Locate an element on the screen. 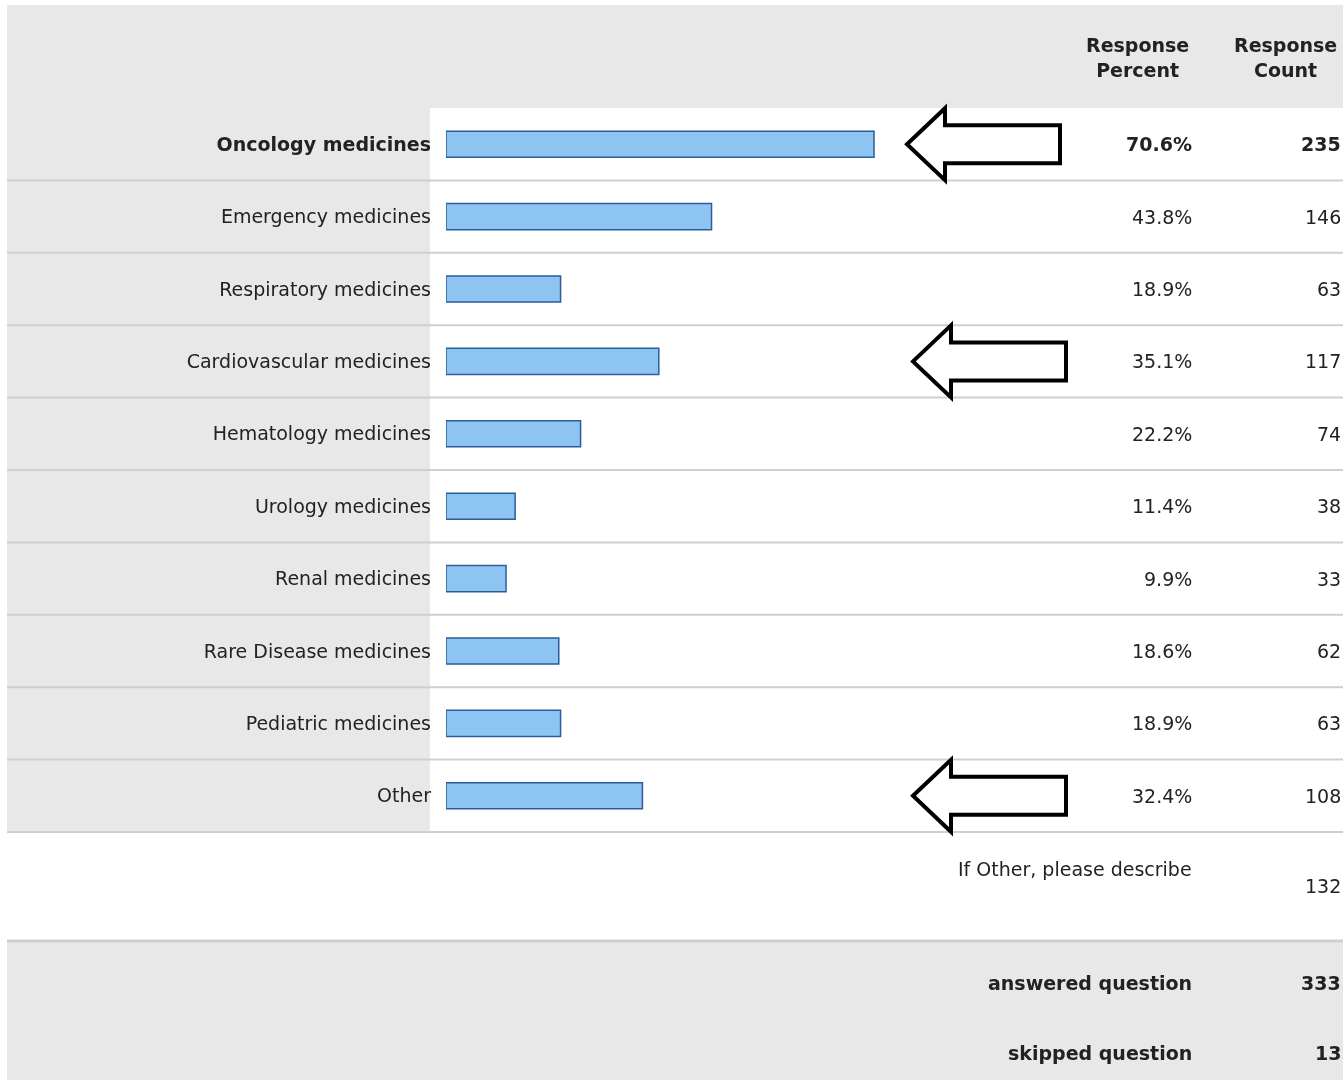 Image resolution: width=1343 pixels, height=1080 pixels. text: 146 is located at coordinates (1323, 217).